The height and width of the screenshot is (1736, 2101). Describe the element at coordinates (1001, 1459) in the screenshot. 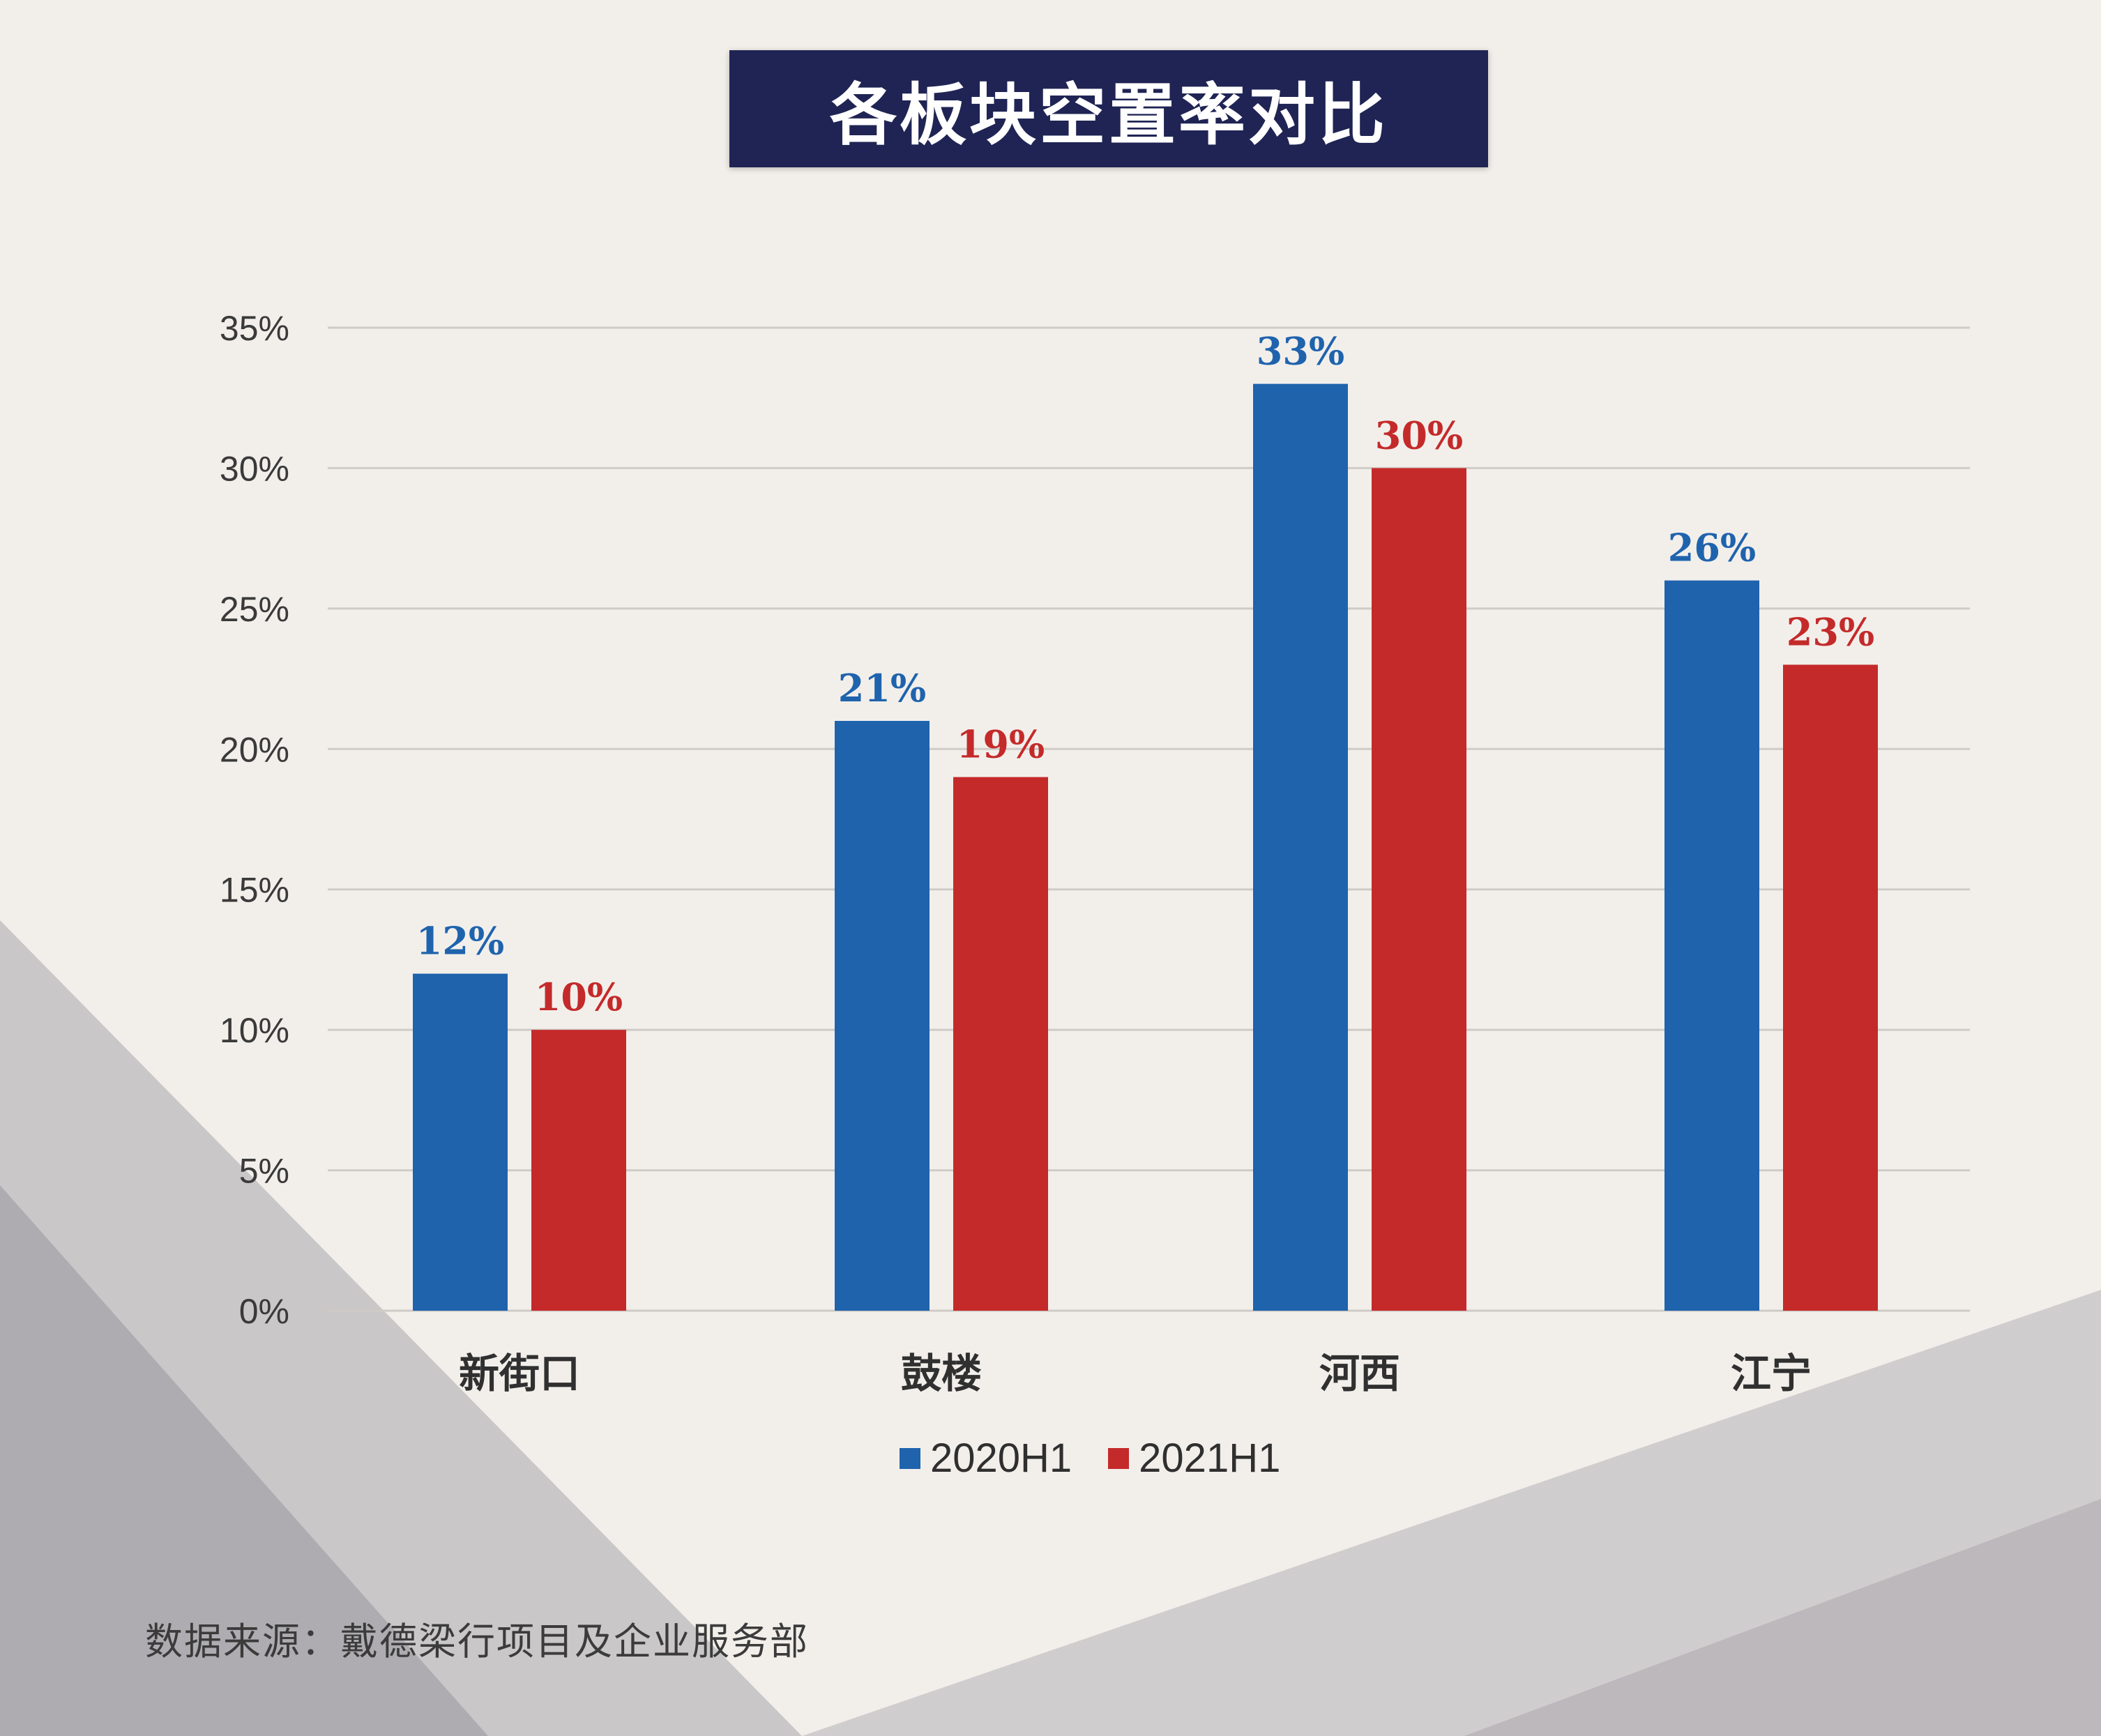

I see `legend-label-2020h1: 2020H1` at that location.